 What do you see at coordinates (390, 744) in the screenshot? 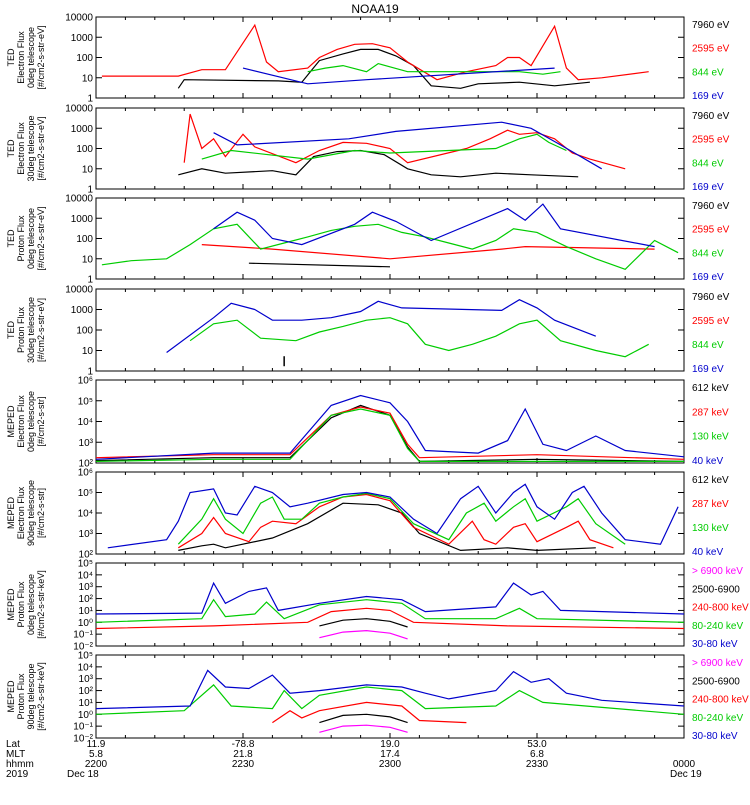
I see `x-axis-tick-label: 19.0` at bounding box center [390, 744].